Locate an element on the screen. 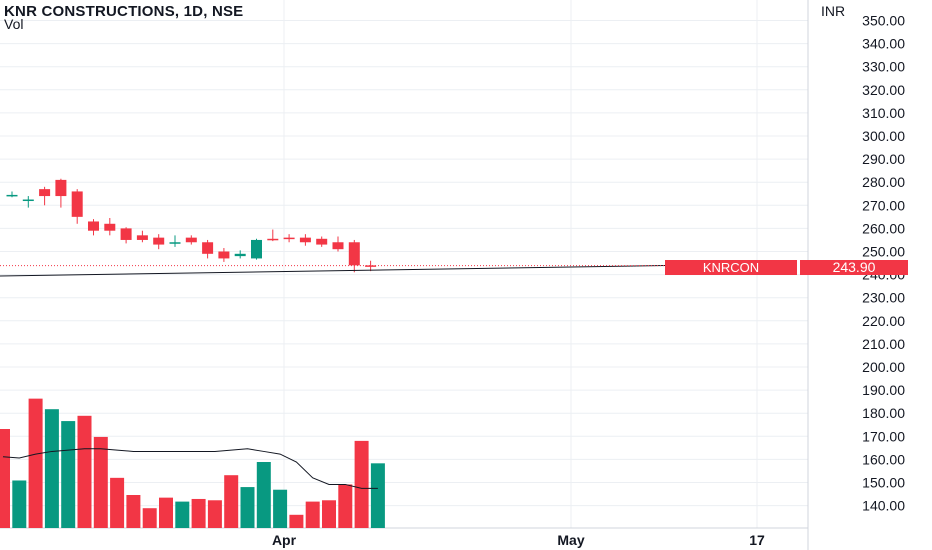 This screenshot has width=932, height=550. volume-indicator-label: Vol is located at coordinates (14, 24).